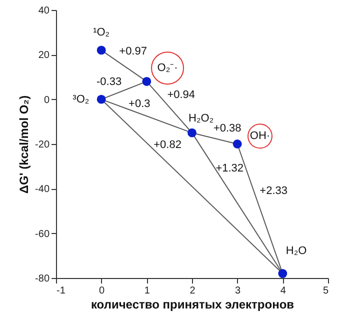 This screenshot has width=340, height=322. I want to click on y-tick-label: -20, so click(42, 145).